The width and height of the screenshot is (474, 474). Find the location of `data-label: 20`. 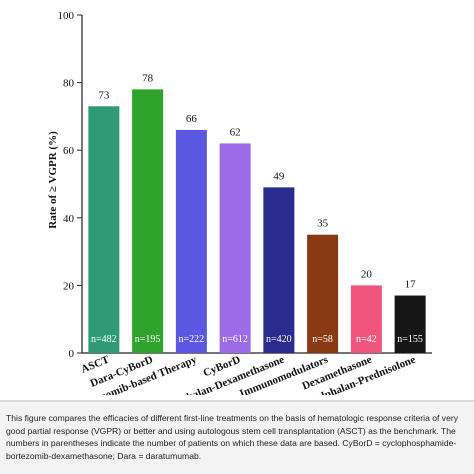

data-label: 20 is located at coordinates (367, 274).